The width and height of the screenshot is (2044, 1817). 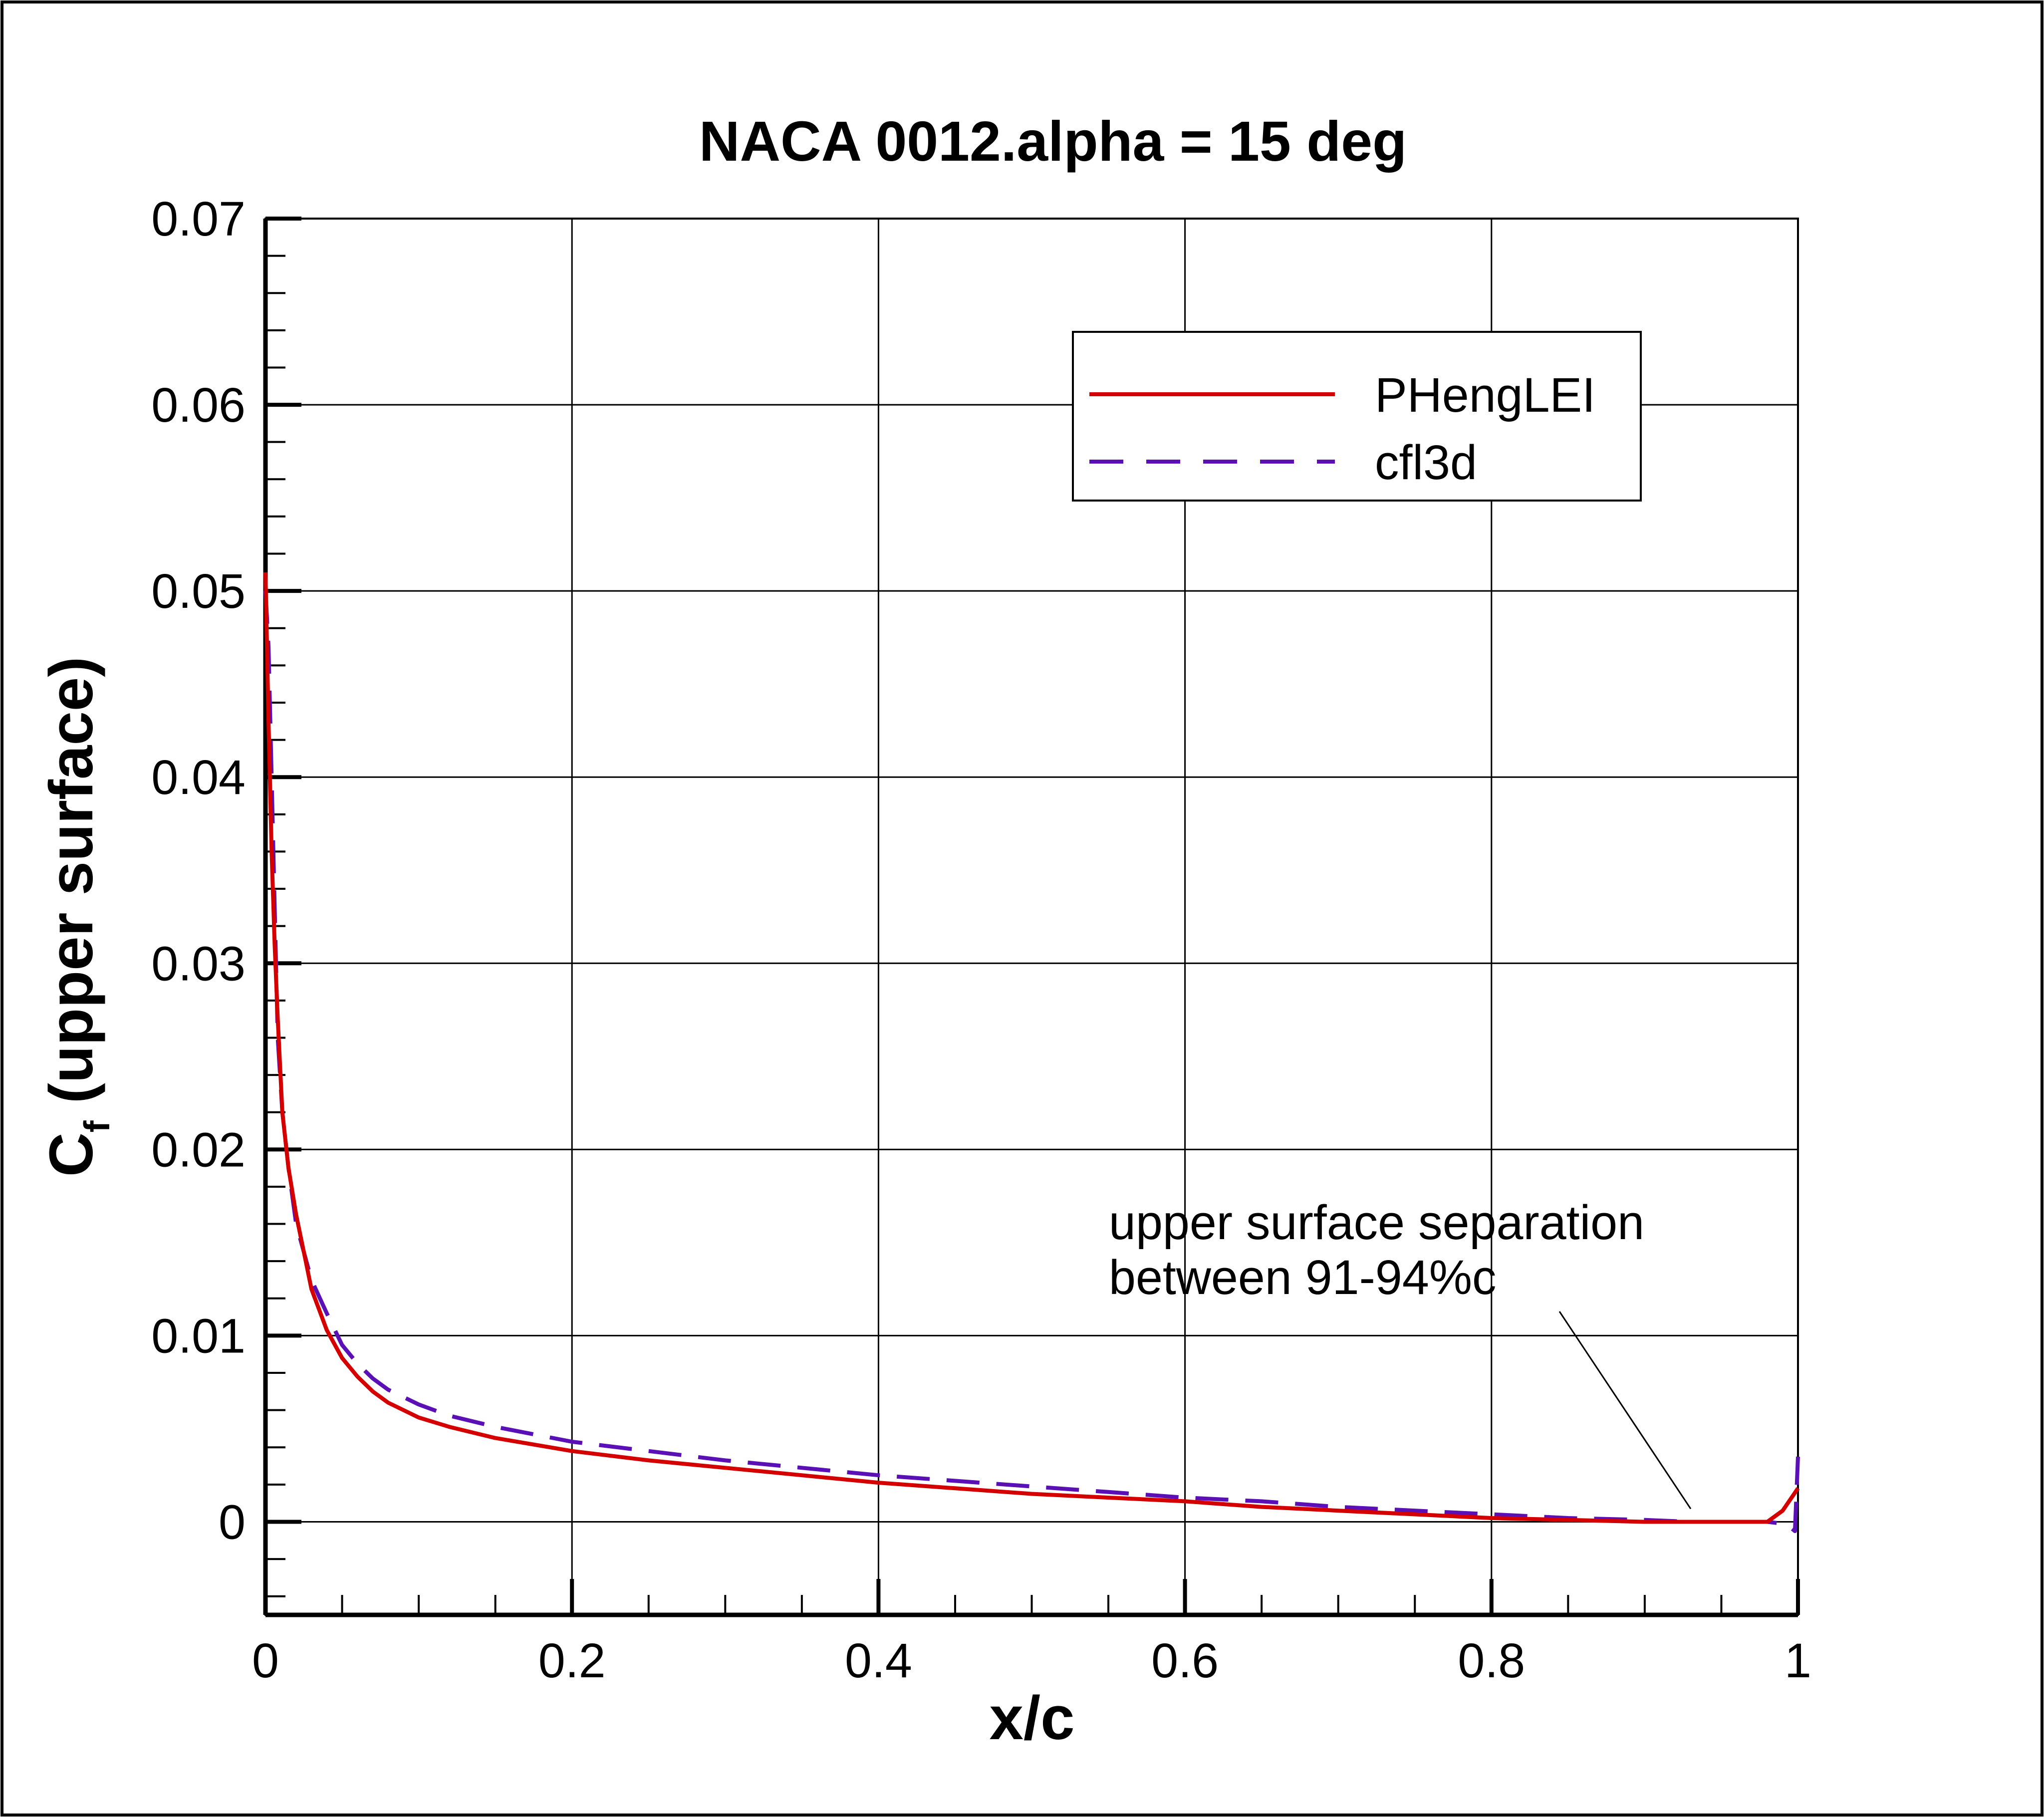 I want to click on y-axis-label: Cf (upper surface), so click(x=77, y=917).